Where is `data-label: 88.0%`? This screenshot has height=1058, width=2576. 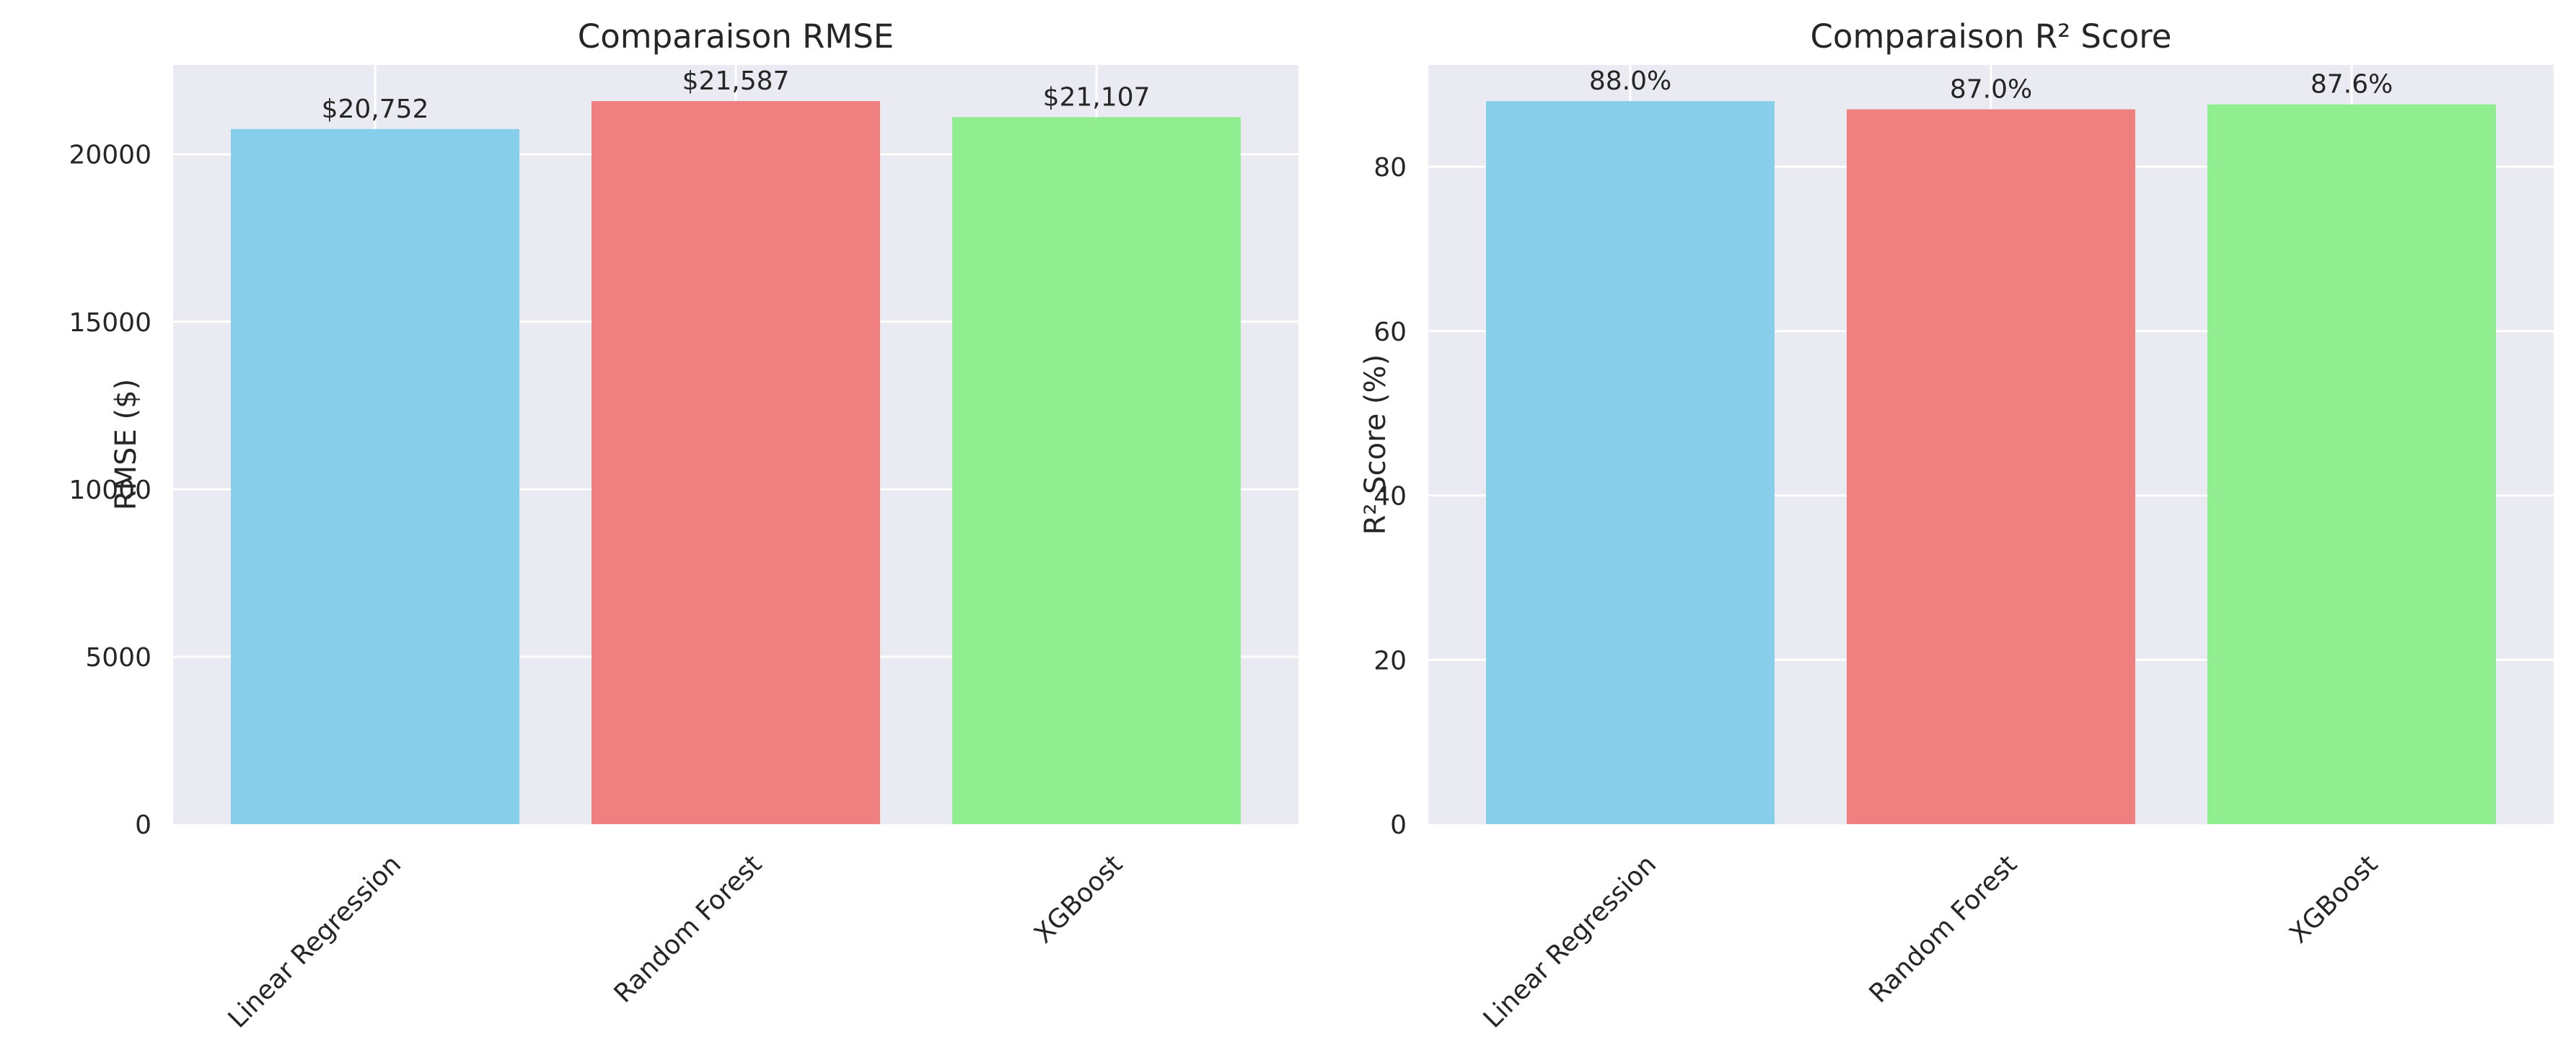 data-label: 88.0% is located at coordinates (1630, 81).